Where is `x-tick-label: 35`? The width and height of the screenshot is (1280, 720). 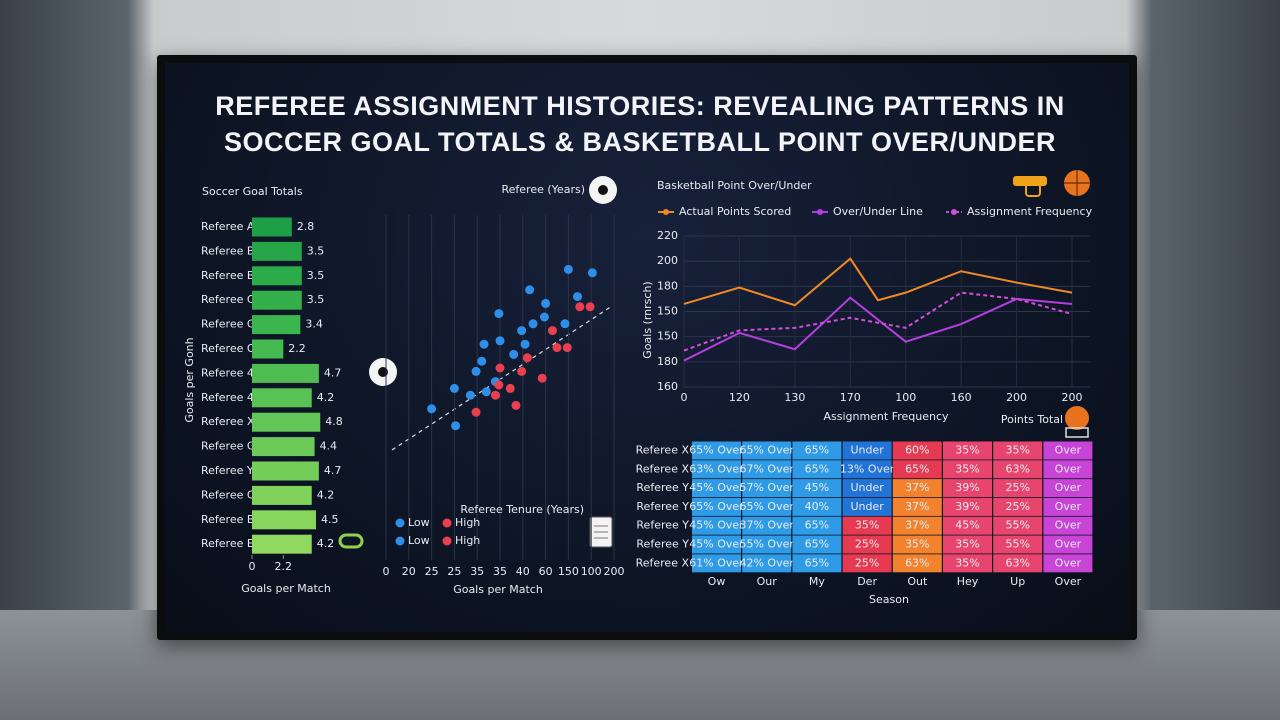
x-tick-label: 35 is located at coordinates (500, 571).